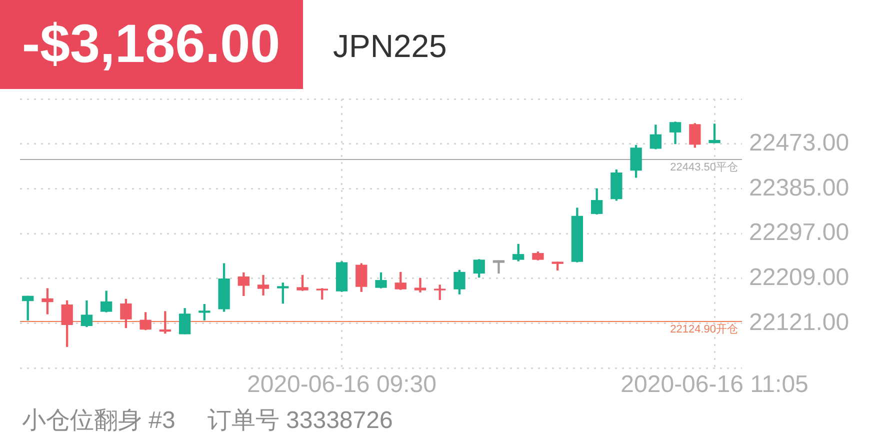 The height and width of the screenshot is (440, 880). What do you see at coordinates (799, 322) in the screenshot?
I see `y-tick-label: 22121.00` at bounding box center [799, 322].